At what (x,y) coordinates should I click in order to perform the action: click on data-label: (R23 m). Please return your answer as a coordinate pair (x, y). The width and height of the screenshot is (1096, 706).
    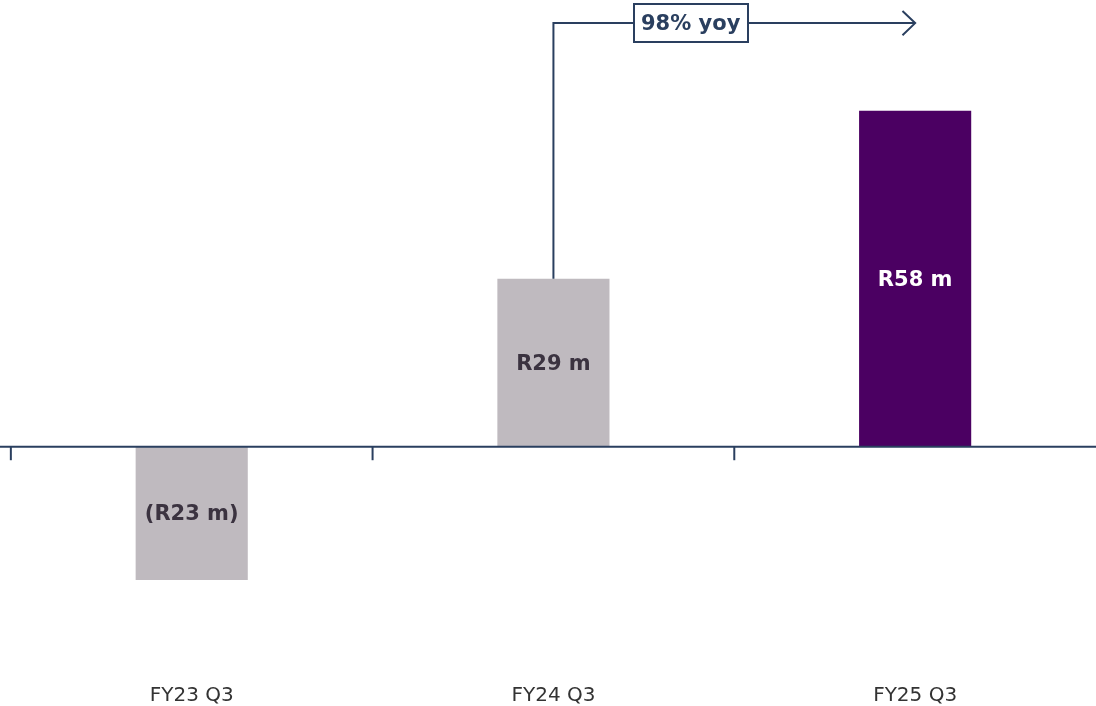
    Looking at the image, I should click on (191, 513).